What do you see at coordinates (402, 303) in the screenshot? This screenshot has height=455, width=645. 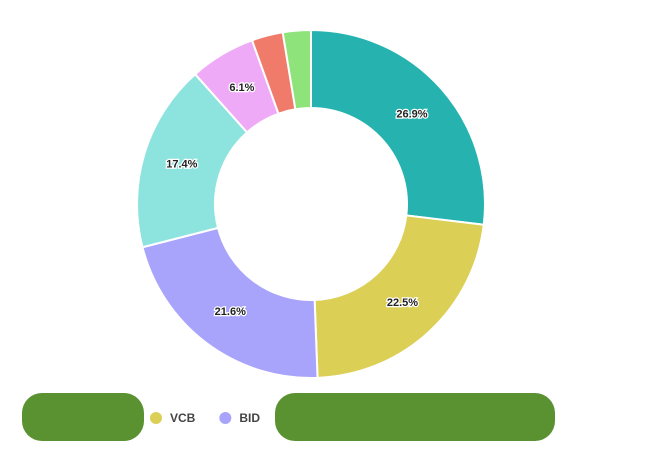 I see `value-label: 22.5%` at bounding box center [402, 303].